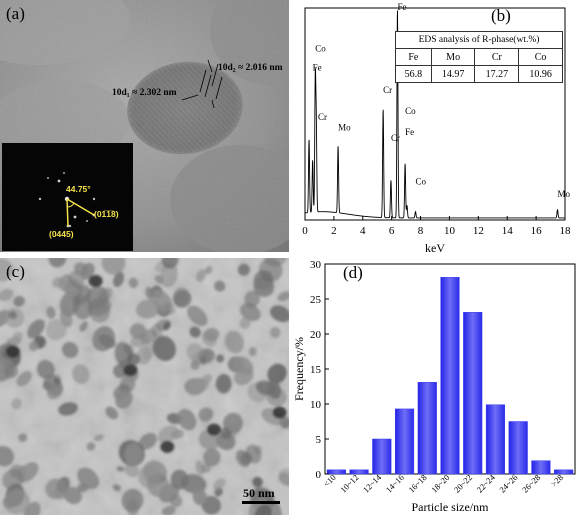 The height and width of the screenshot is (515, 579). Describe the element at coordinates (250, 68) in the screenshot. I see `d2-spacing-label: 10d₂ ≈ 2.016 nm` at that location.